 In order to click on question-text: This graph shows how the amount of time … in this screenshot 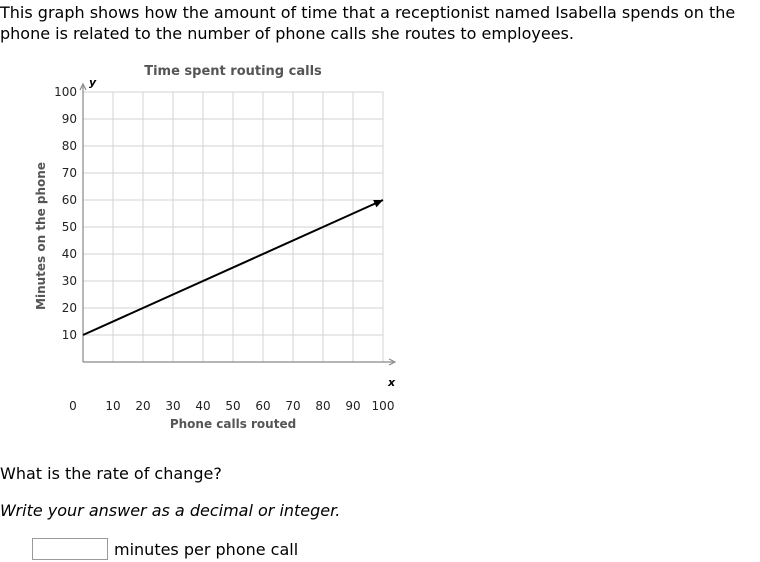, I will do `click(378, 23)`.